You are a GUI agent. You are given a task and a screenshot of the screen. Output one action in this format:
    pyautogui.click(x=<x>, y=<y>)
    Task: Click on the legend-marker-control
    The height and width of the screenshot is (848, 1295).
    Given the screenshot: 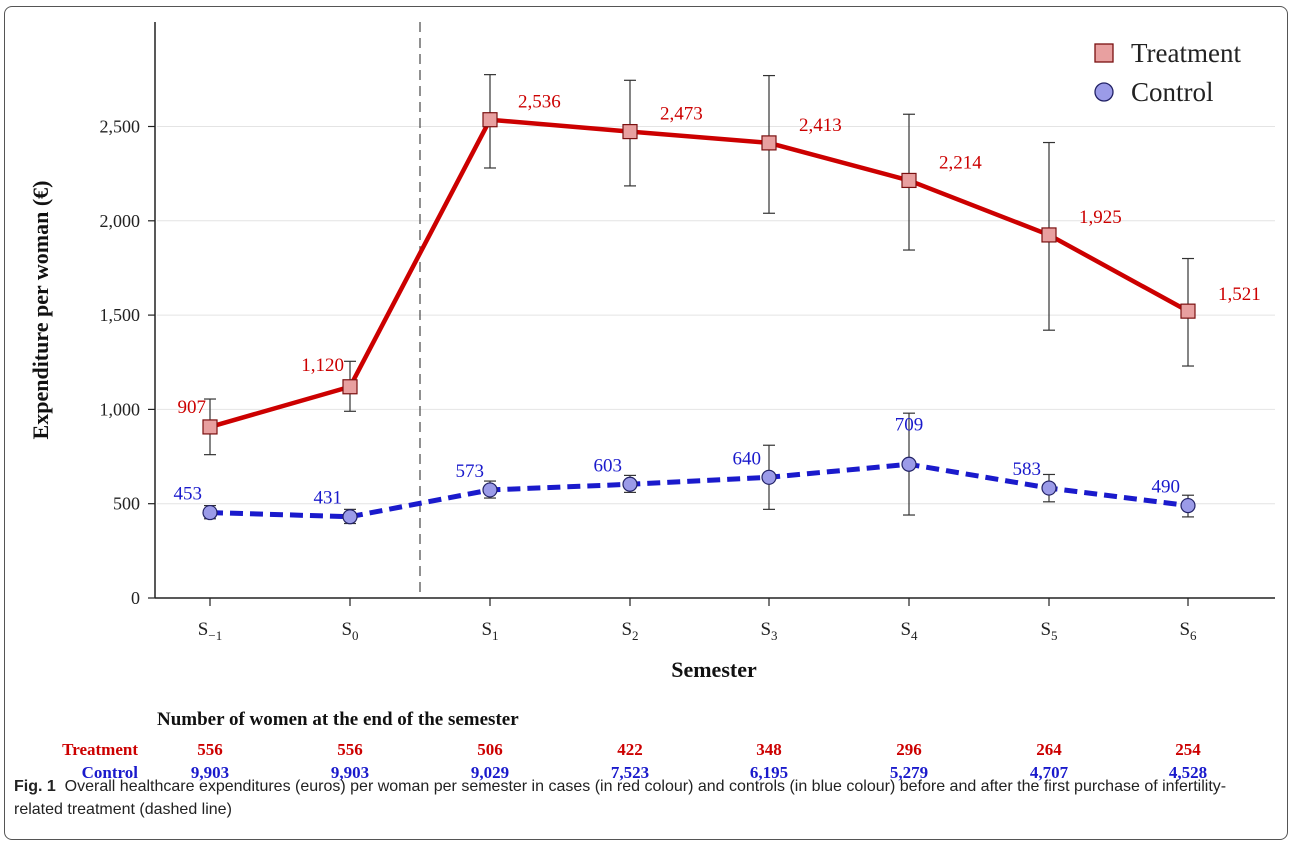 What is the action you would take?
    pyautogui.click(x=1104, y=92)
    